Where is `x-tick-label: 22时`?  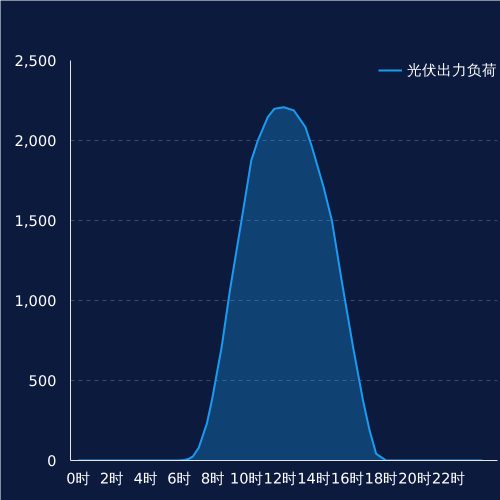 x-tick-label: 22时 is located at coordinates (449, 479).